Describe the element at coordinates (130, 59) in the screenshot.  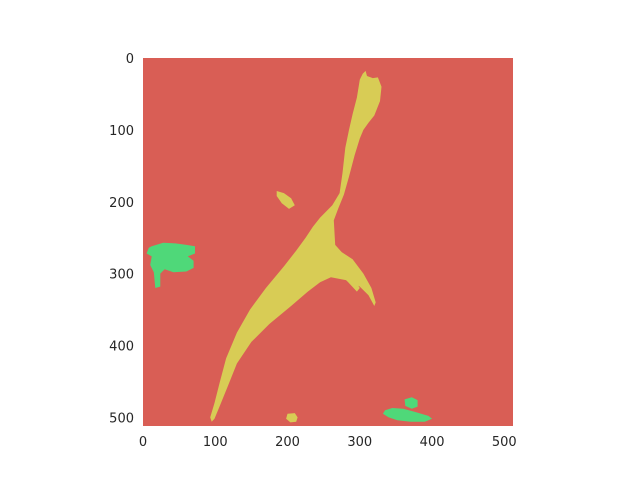
I see `y-tick-label: 0` at that location.